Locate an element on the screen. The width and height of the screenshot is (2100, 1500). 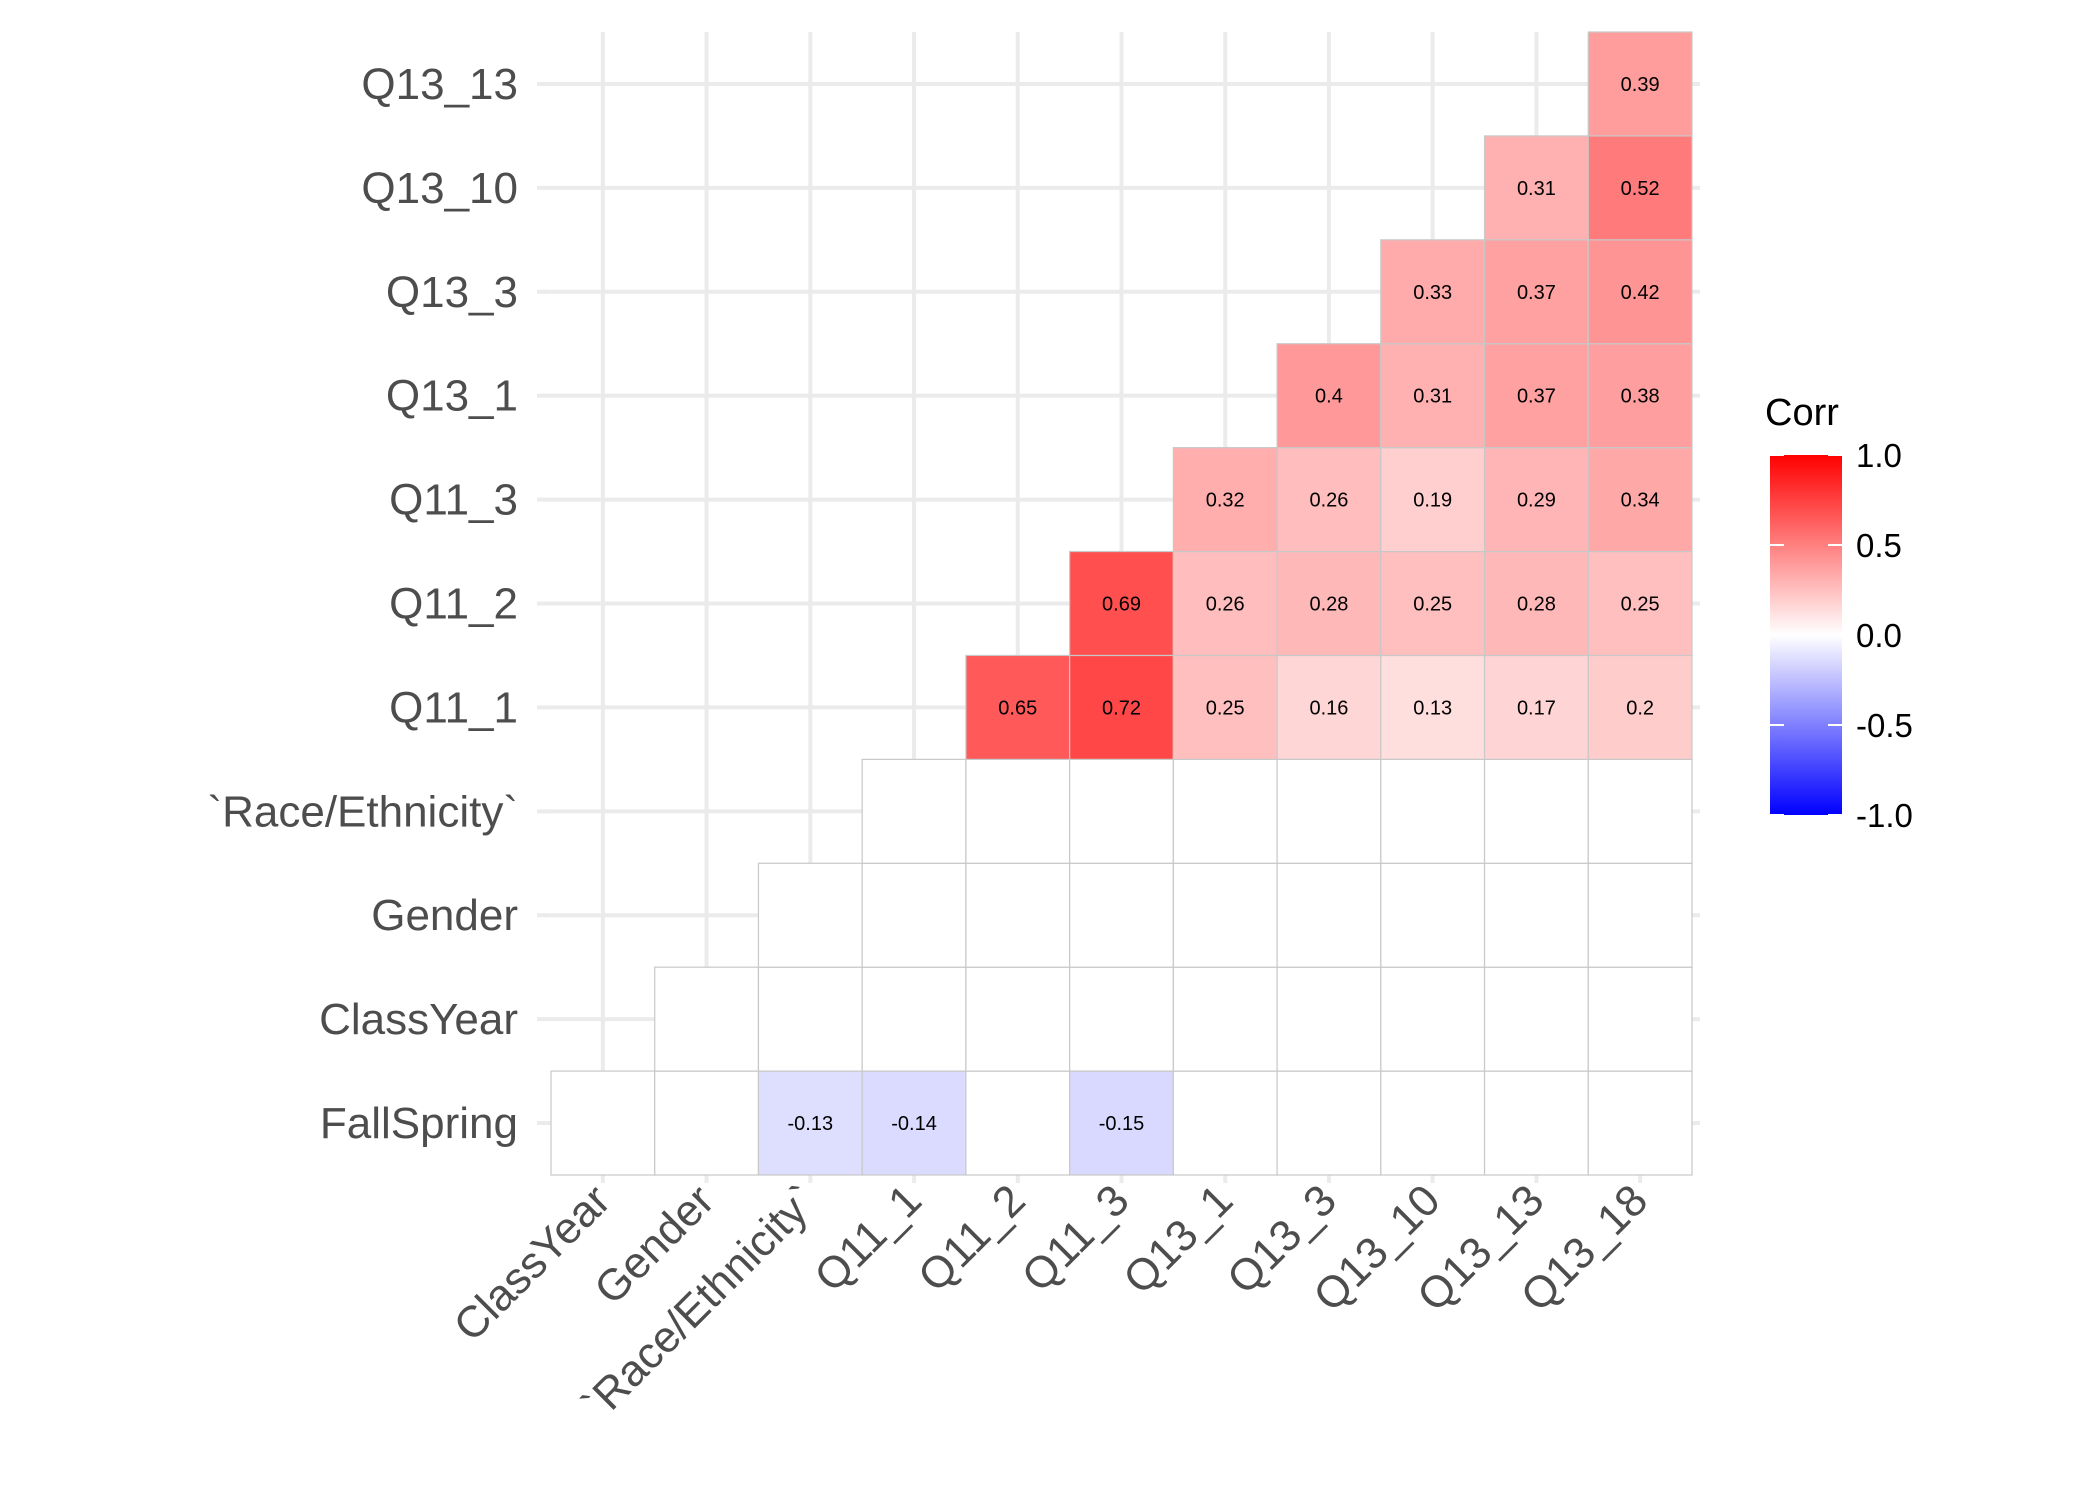
legend-tick-label: -0.5 is located at coordinates (1884, 725).